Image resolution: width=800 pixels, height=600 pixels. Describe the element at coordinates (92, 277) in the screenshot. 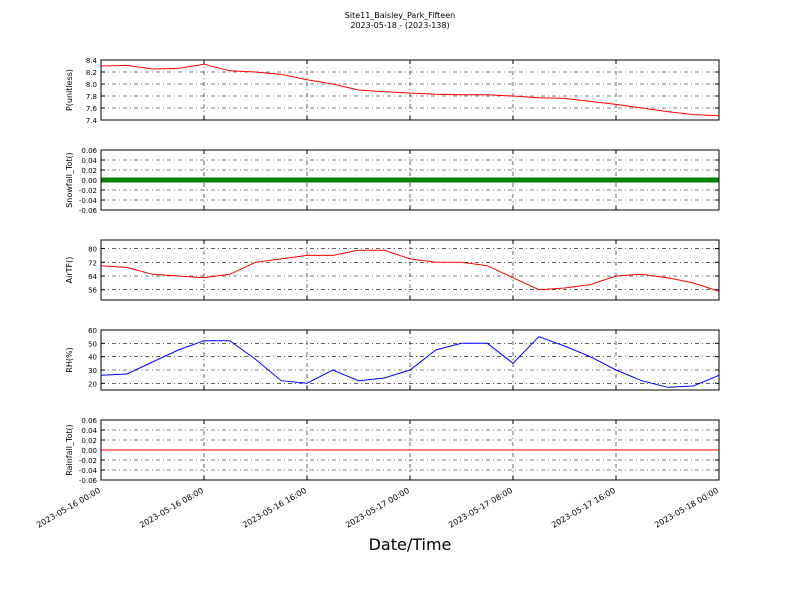

I see `y-tick-label: 64` at that location.